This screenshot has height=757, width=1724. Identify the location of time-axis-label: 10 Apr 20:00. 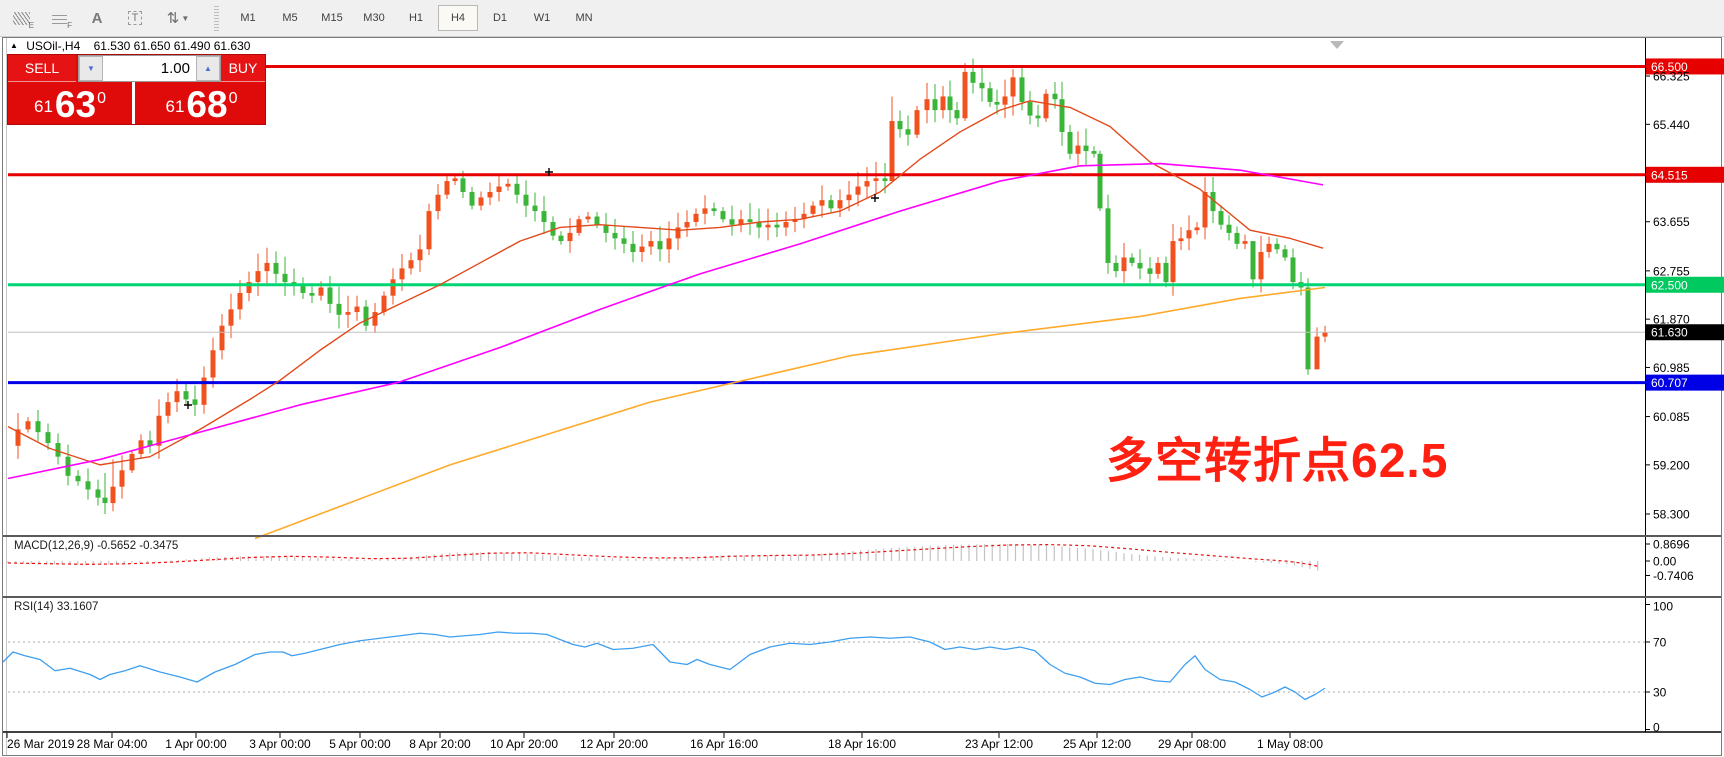
(524, 744).